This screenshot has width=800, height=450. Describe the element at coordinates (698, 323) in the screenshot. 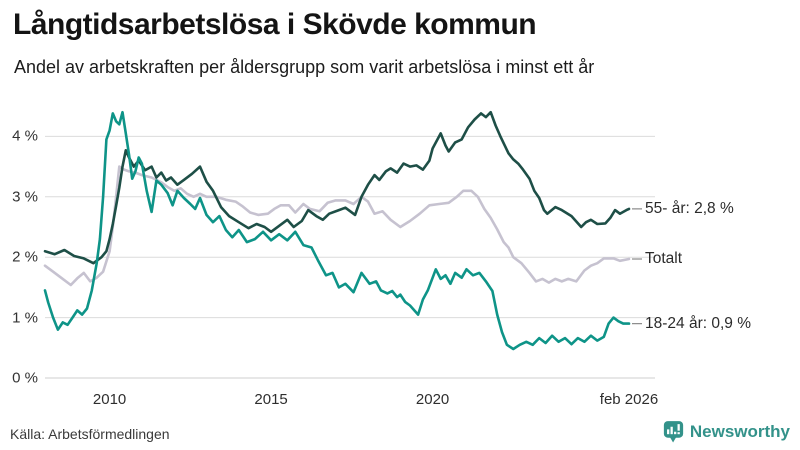

I see `series-label-18-24 år: 18-24 år: 0,9 %` at that location.